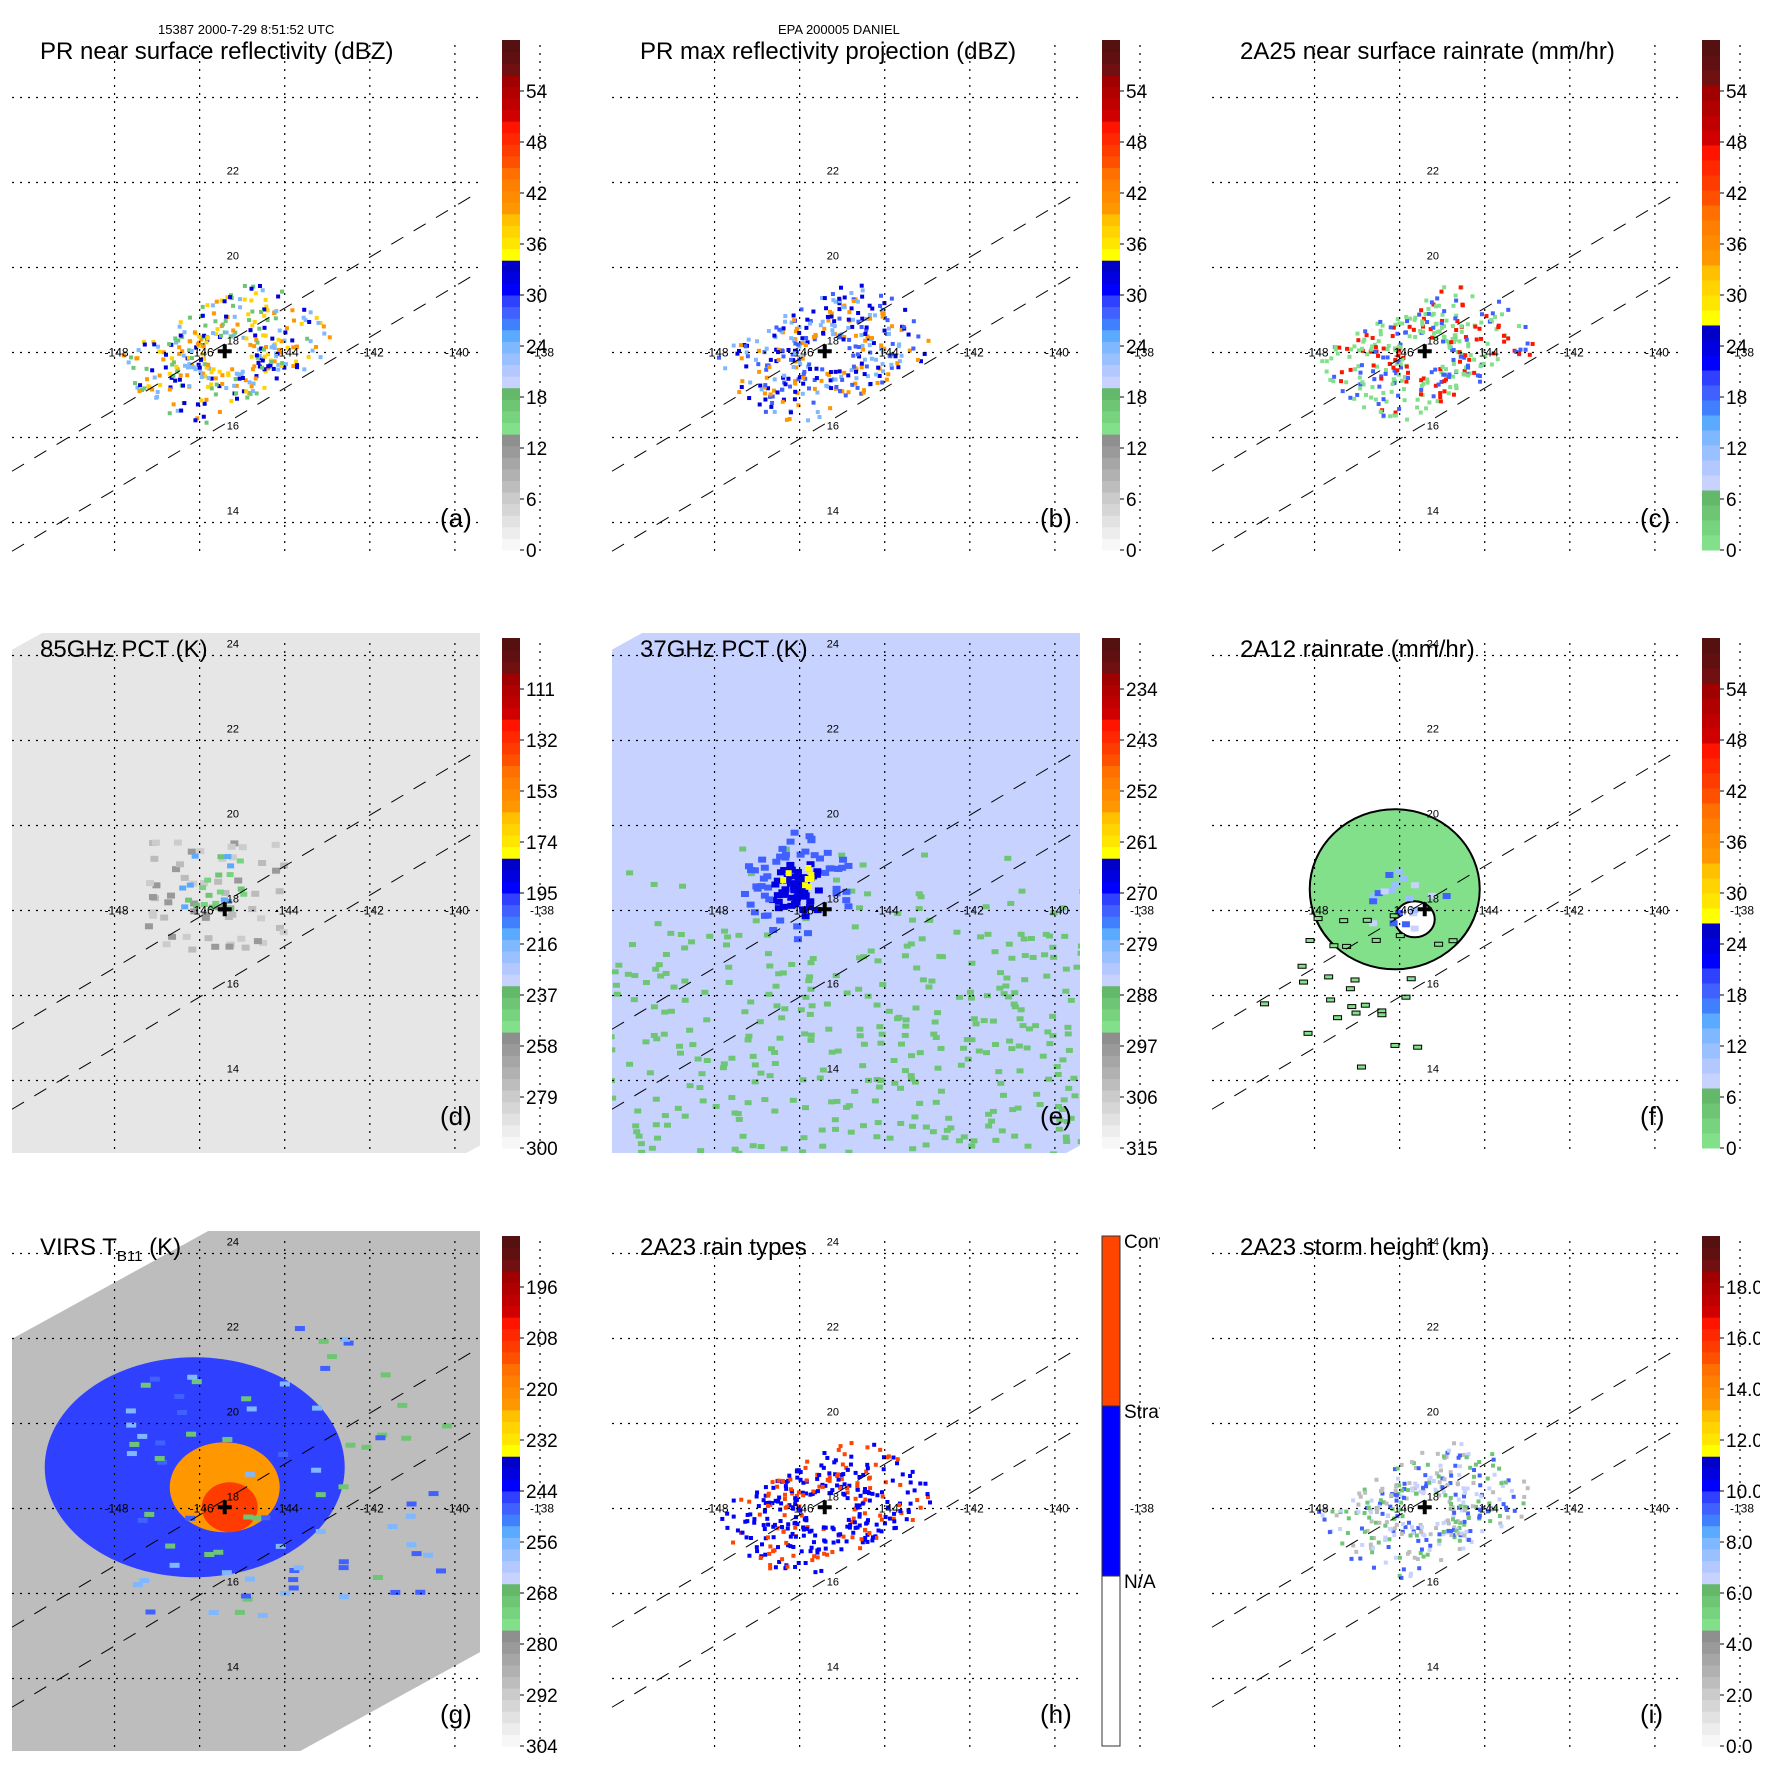  Describe the element at coordinates (1737, 690) in the screenshot. I see `colorbar-tick-label: 54` at that location.